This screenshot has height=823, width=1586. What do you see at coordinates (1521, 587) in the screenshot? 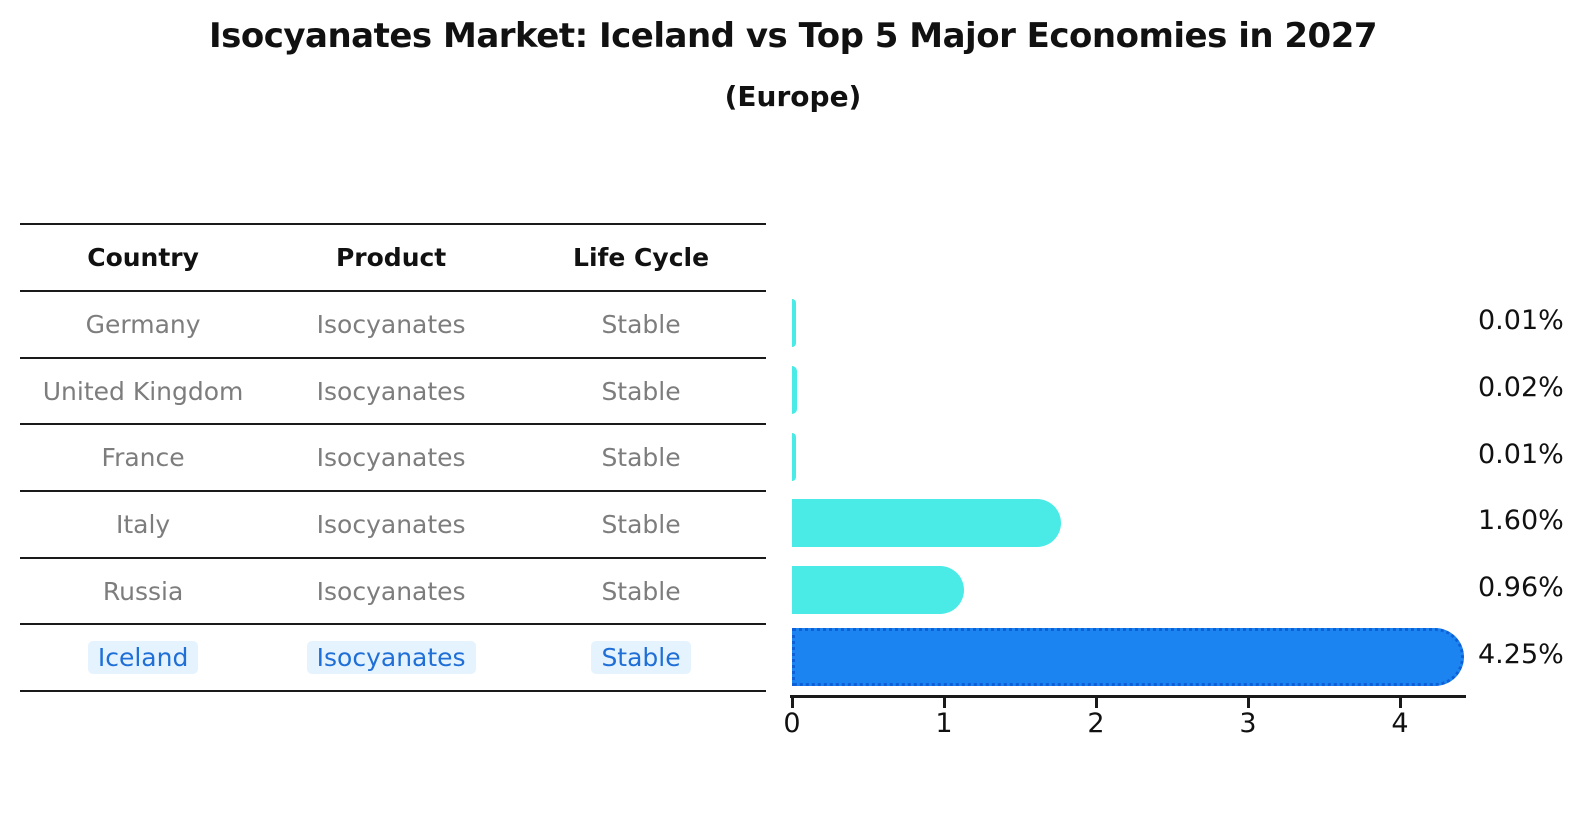
I see `value-label-russia: 0.96%` at bounding box center [1521, 587].